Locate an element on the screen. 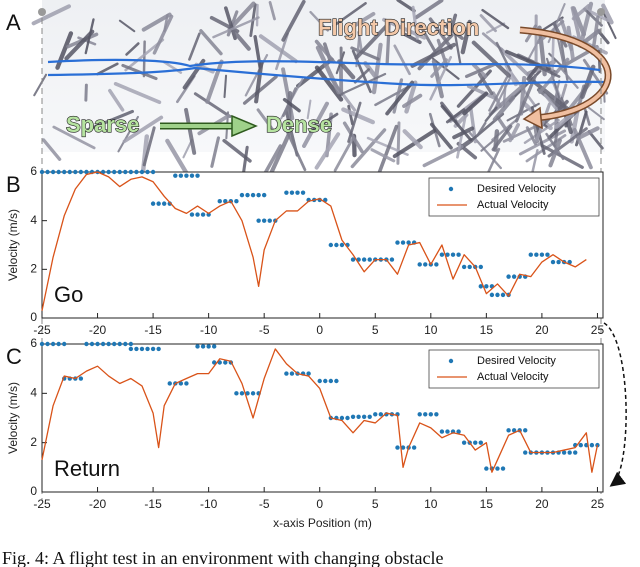 This screenshot has width=640, height=567. y-tick-label: 6 is located at coordinates (33, 343).